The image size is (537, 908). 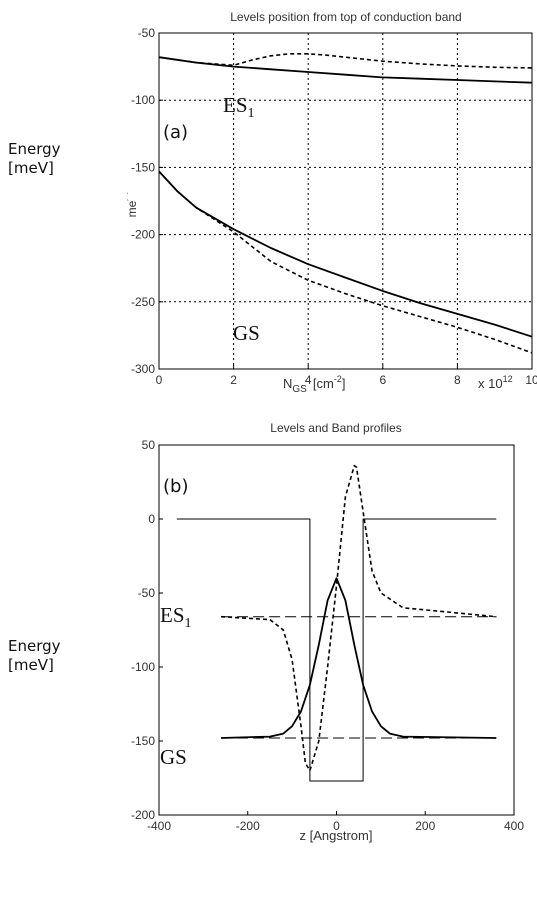 I want to click on chart-a-ytick-label-3: -200, so click(x=143, y=235).